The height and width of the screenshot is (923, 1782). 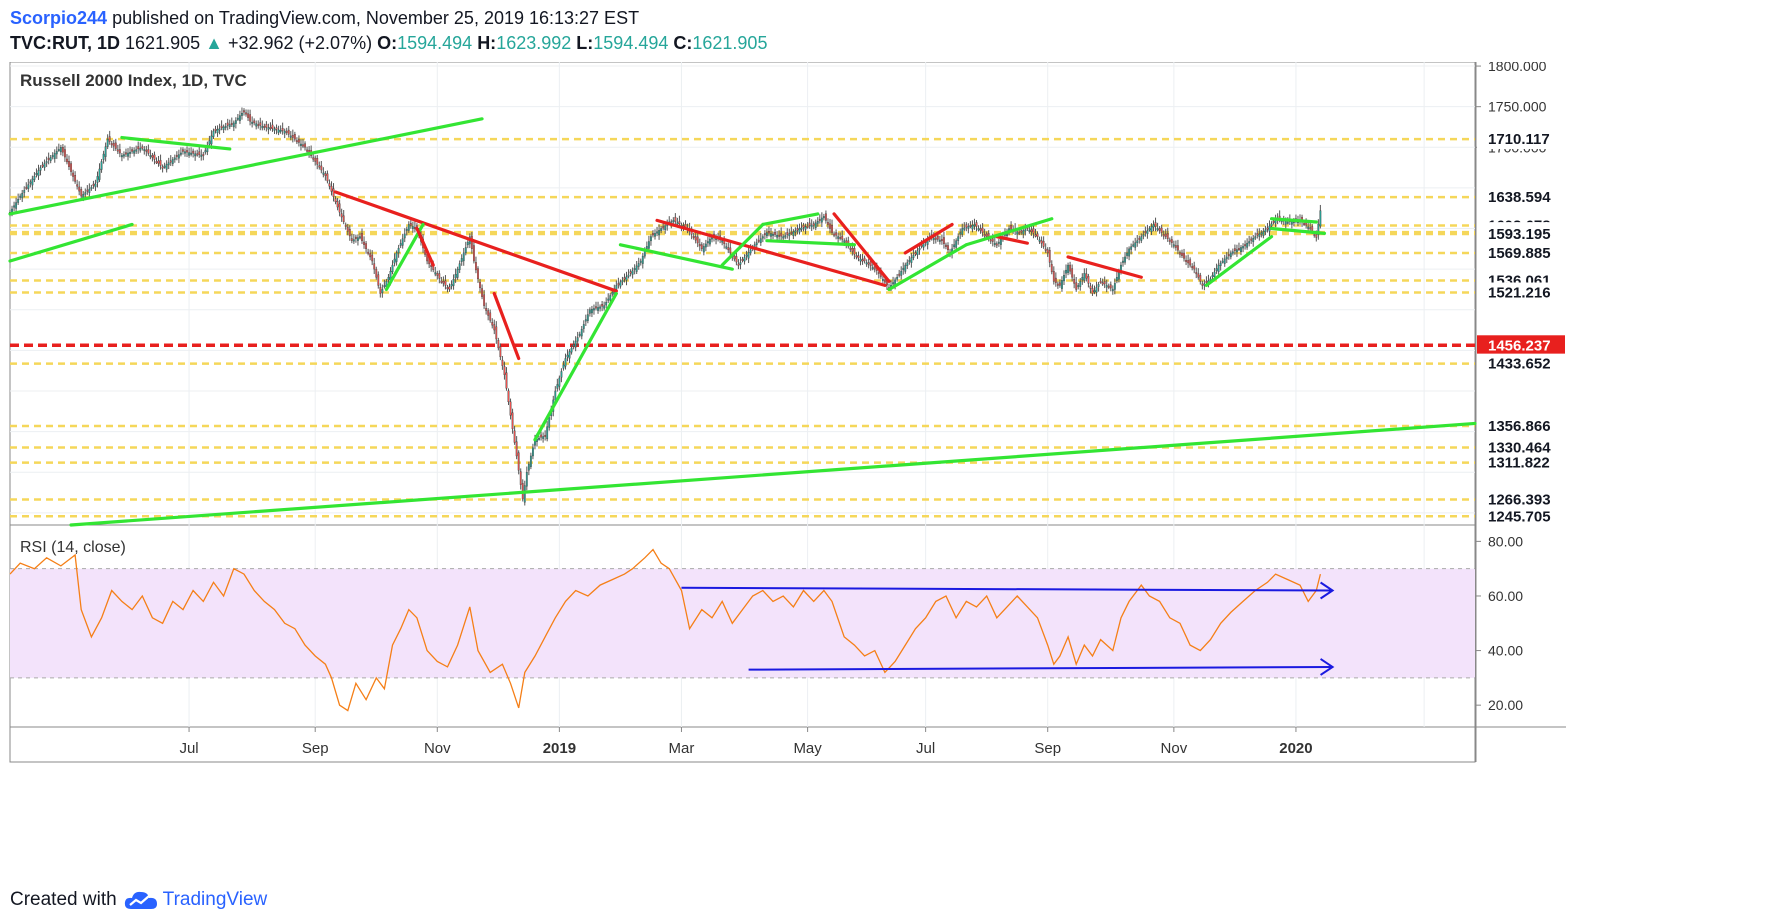 I want to click on time-tick-label: 2020, so click(x=1295, y=748).